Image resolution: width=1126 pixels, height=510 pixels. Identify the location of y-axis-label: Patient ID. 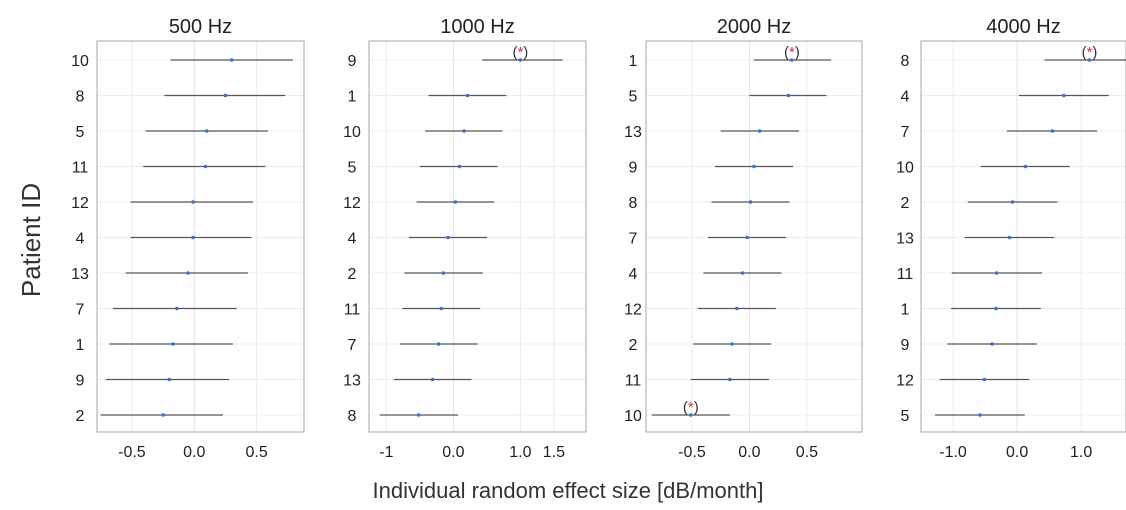
(31, 240).